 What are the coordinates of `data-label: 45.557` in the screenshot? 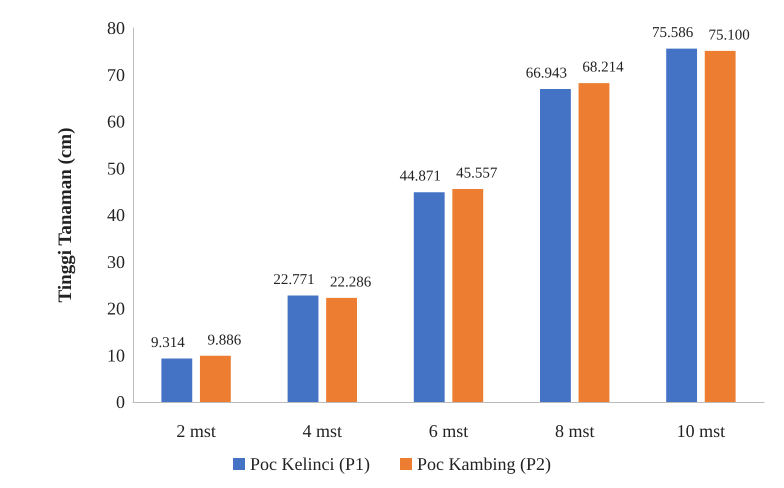 It's located at (477, 174).